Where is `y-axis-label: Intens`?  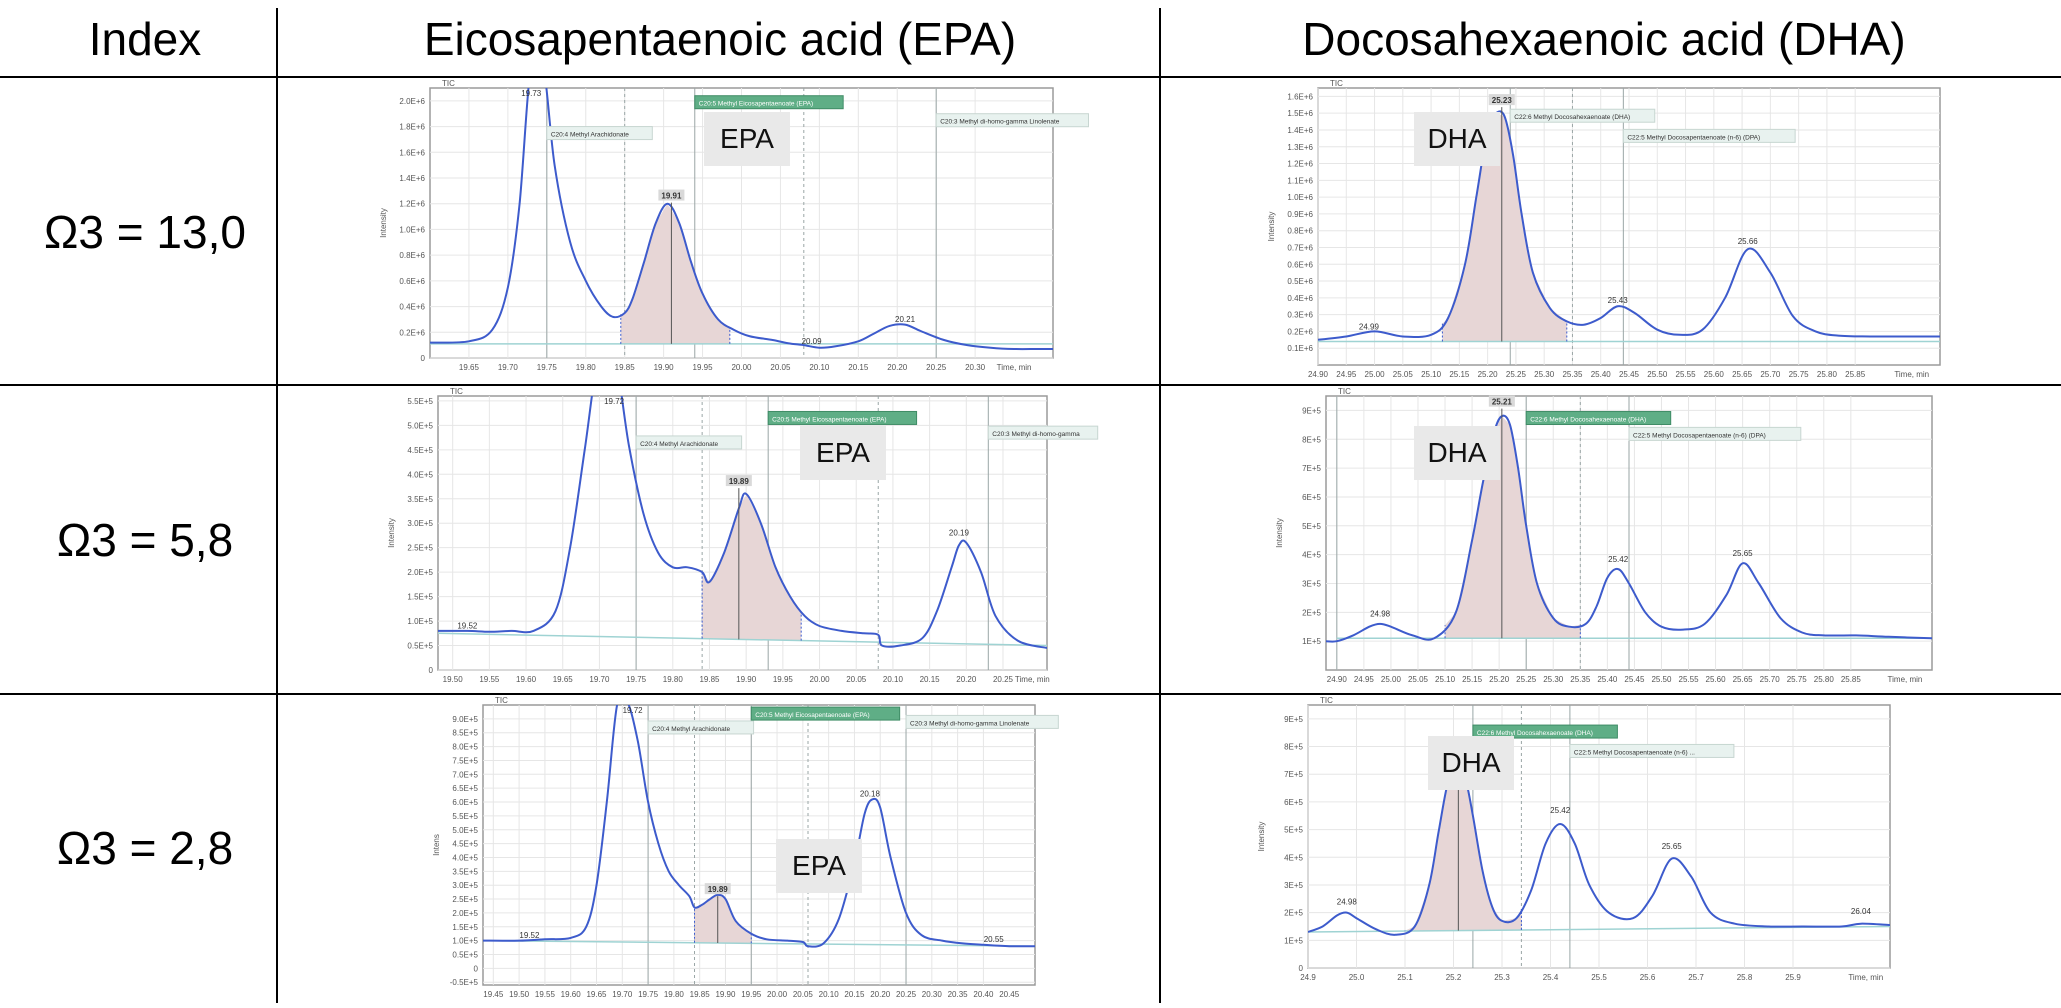 y-axis-label: Intens is located at coordinates (436, 845).